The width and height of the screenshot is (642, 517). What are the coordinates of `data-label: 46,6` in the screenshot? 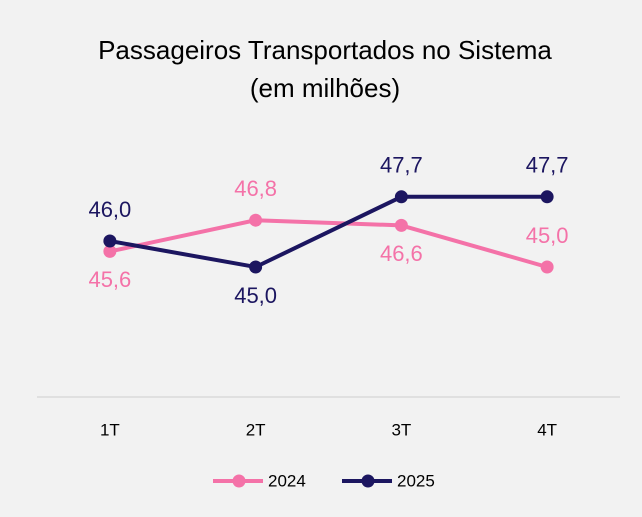 It's located at (401, 253).